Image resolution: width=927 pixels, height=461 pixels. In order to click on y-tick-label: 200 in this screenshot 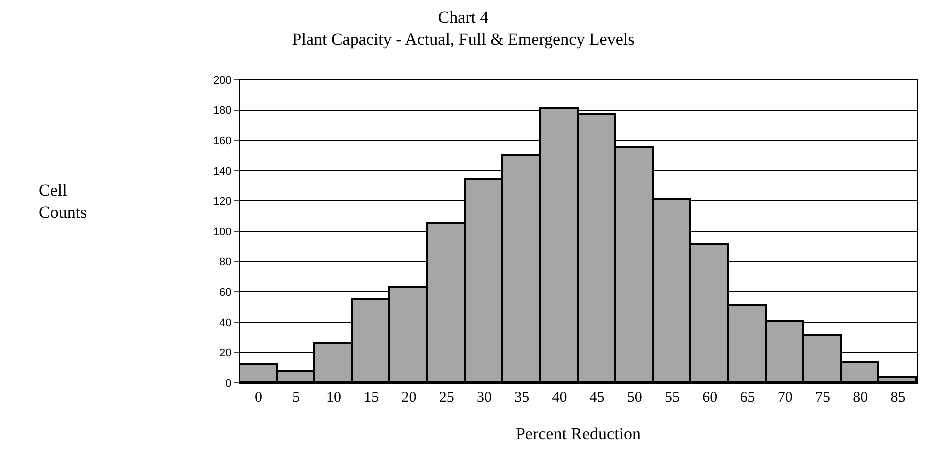, I will do `click(222, 80)`.